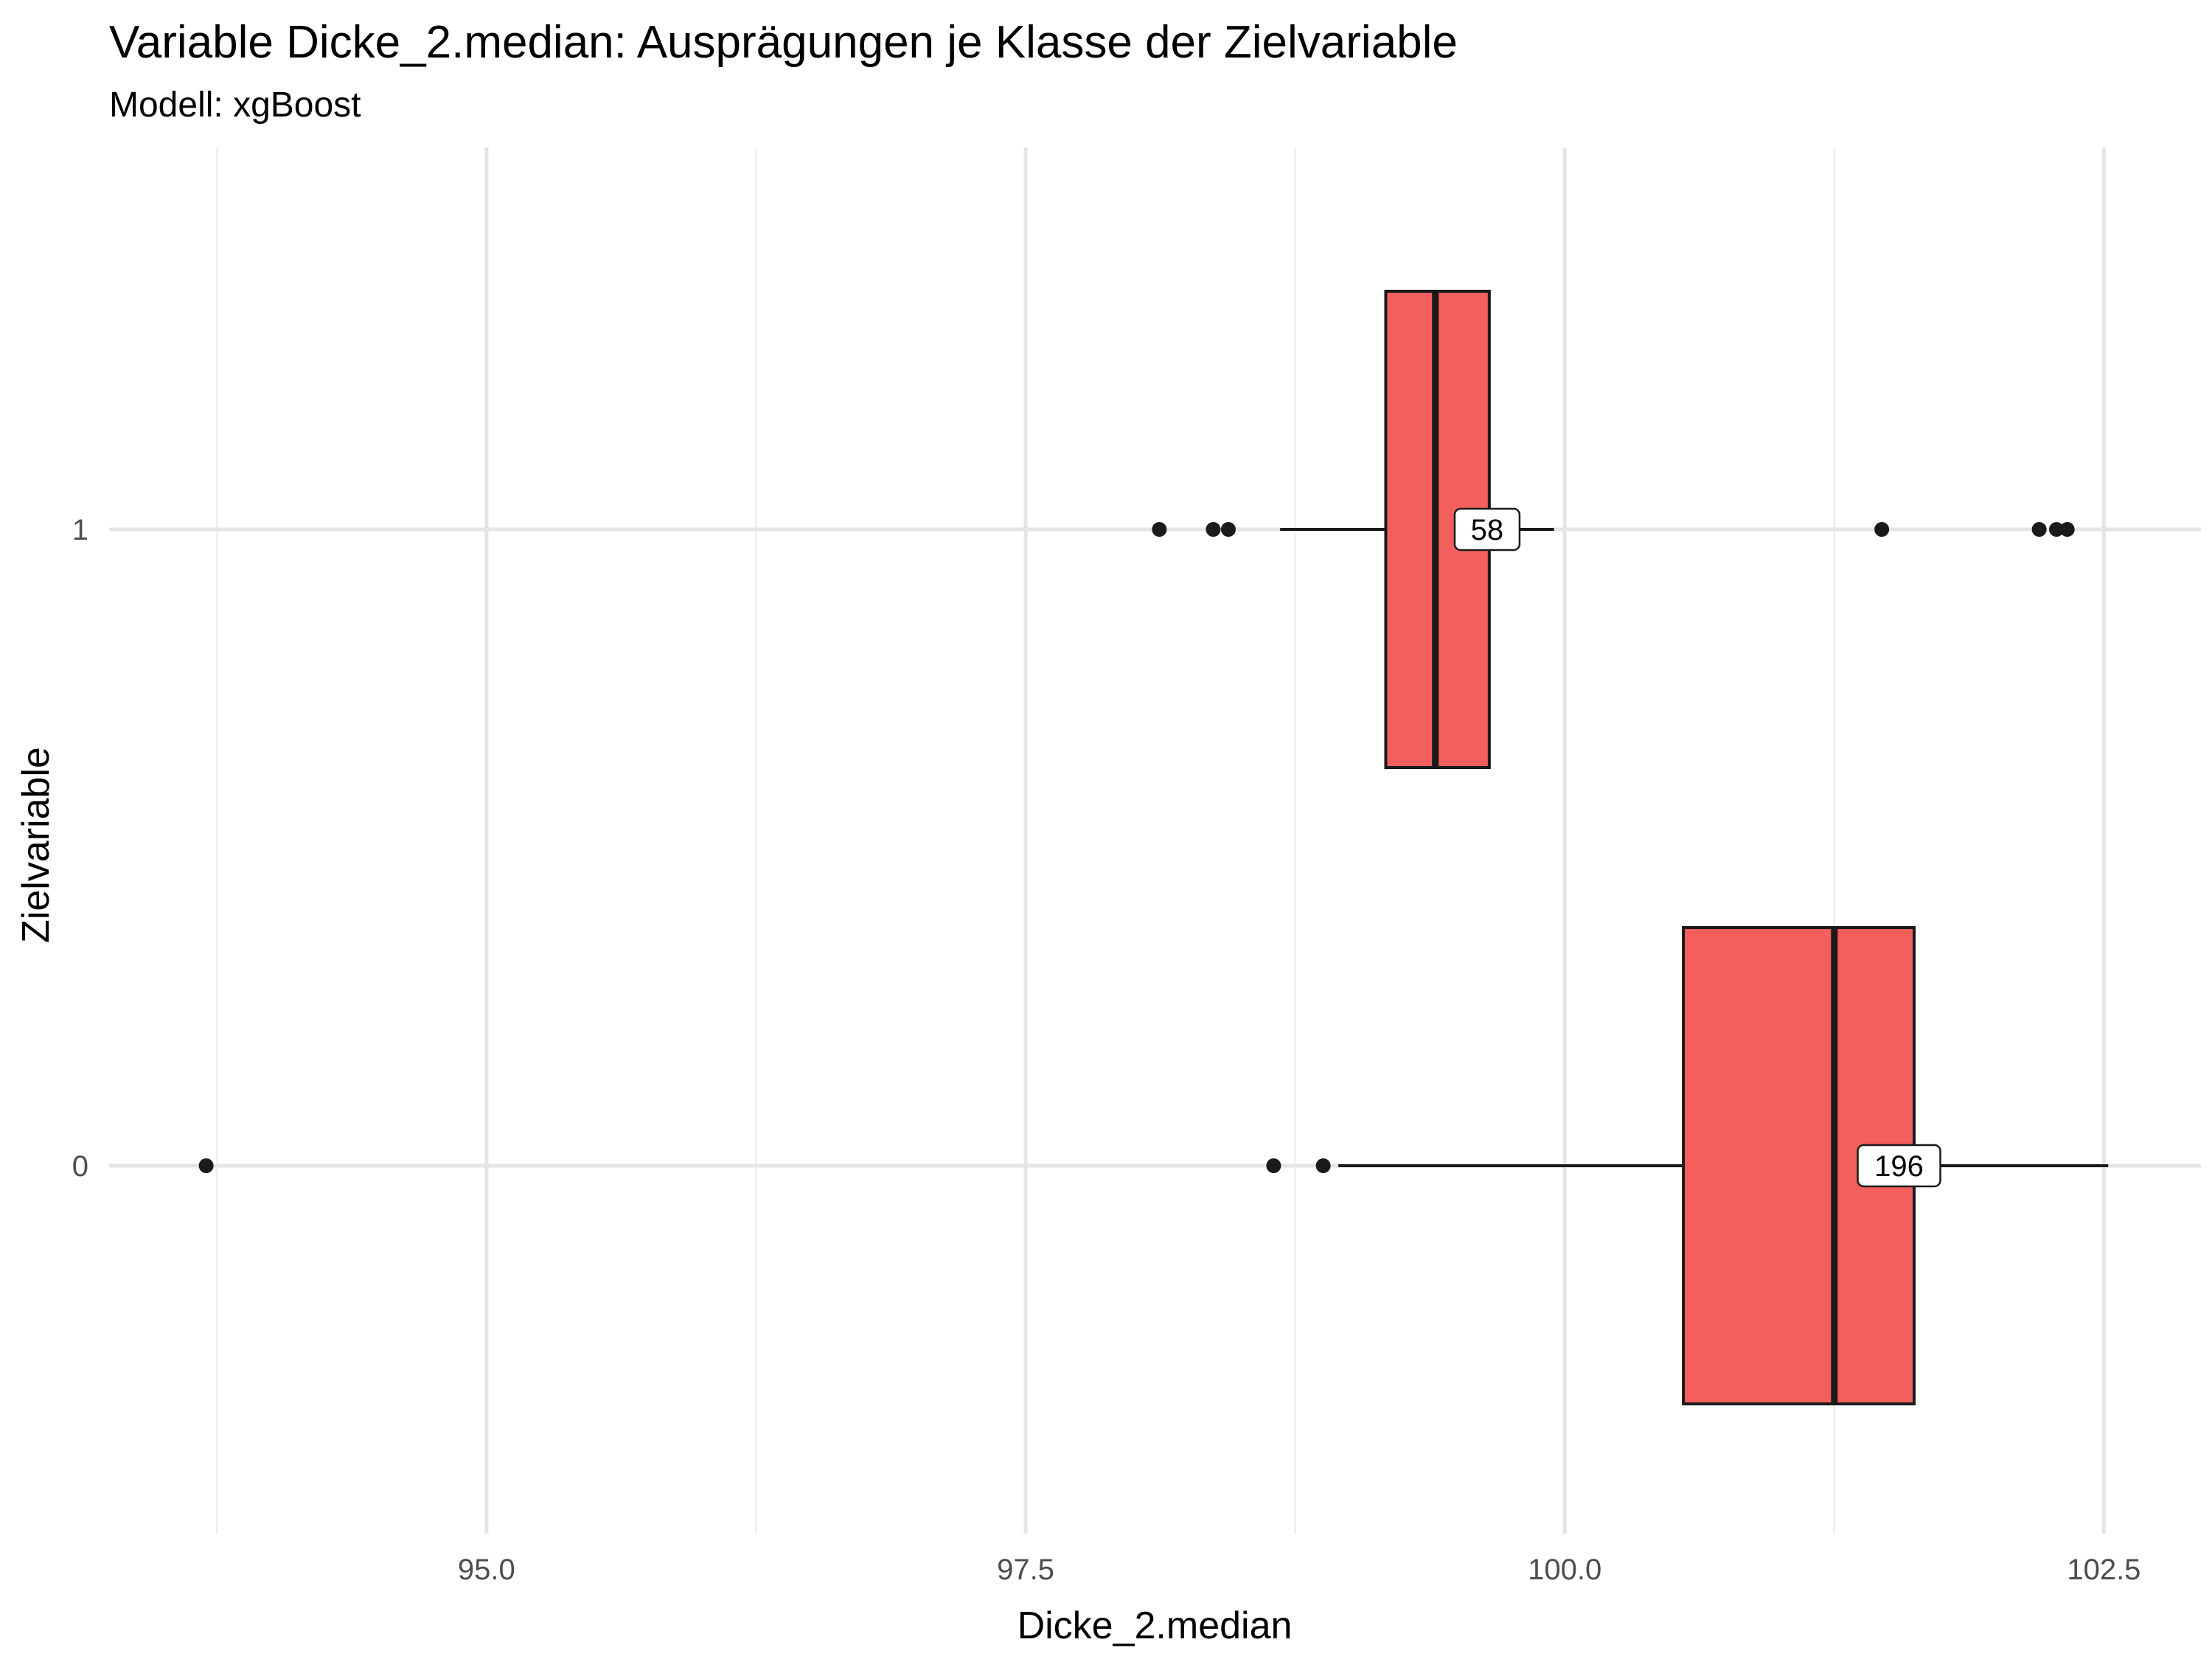  Describe the element at coordinates (1025, 1570) in the screenshot. I see `x-tick-label: 97.5` at that location.